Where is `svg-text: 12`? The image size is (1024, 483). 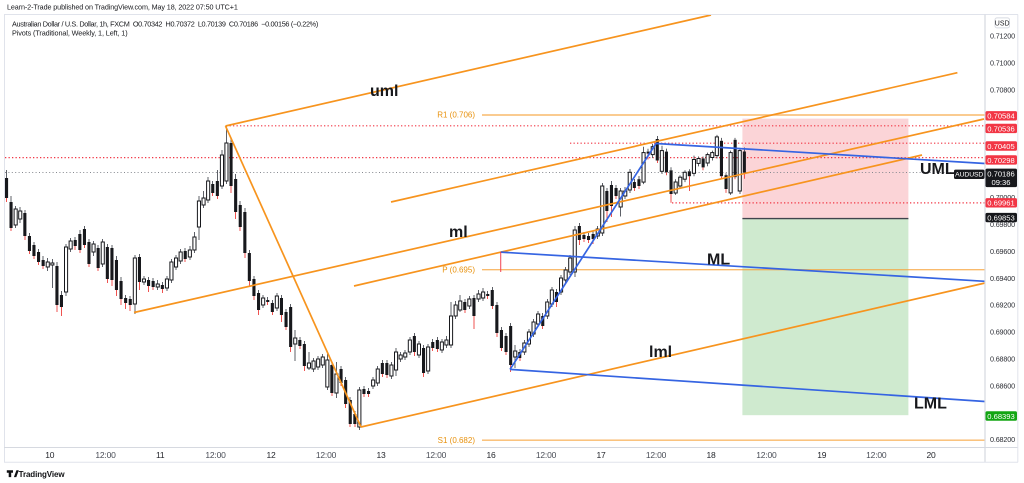 svg-text: 12 is located at coordinates (271, 455).